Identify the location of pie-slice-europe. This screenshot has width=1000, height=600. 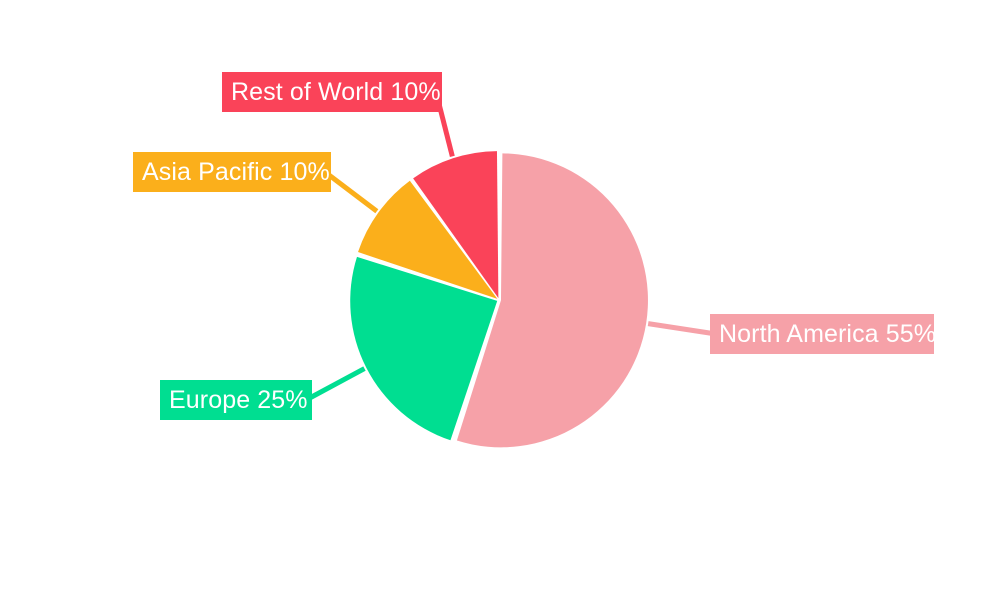
(424, 348).